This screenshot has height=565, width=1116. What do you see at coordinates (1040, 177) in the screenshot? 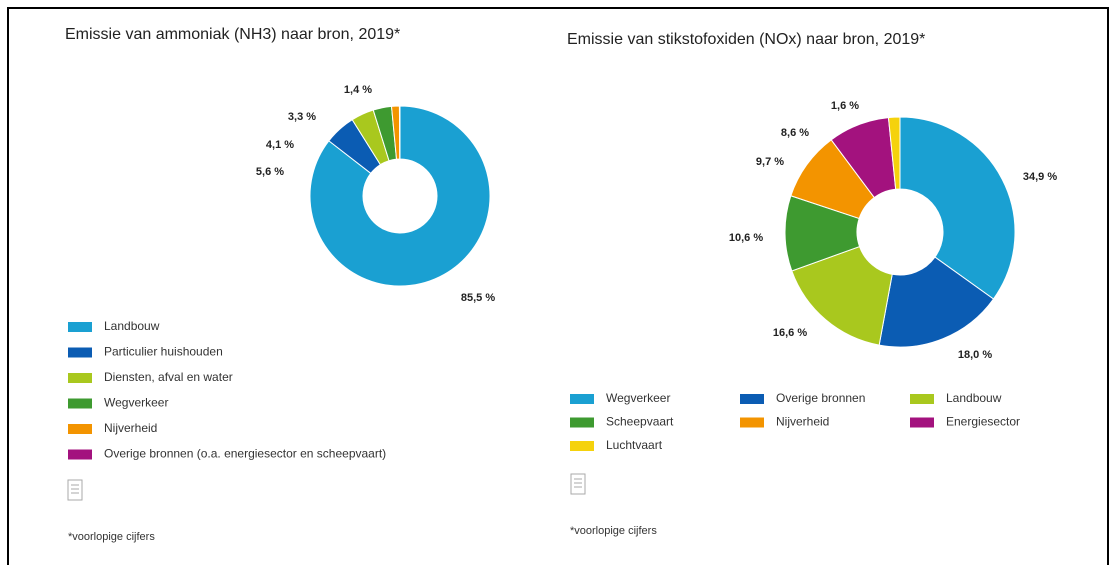
I see `value-label: 34,9 %` at bounding box center [1040, 177].